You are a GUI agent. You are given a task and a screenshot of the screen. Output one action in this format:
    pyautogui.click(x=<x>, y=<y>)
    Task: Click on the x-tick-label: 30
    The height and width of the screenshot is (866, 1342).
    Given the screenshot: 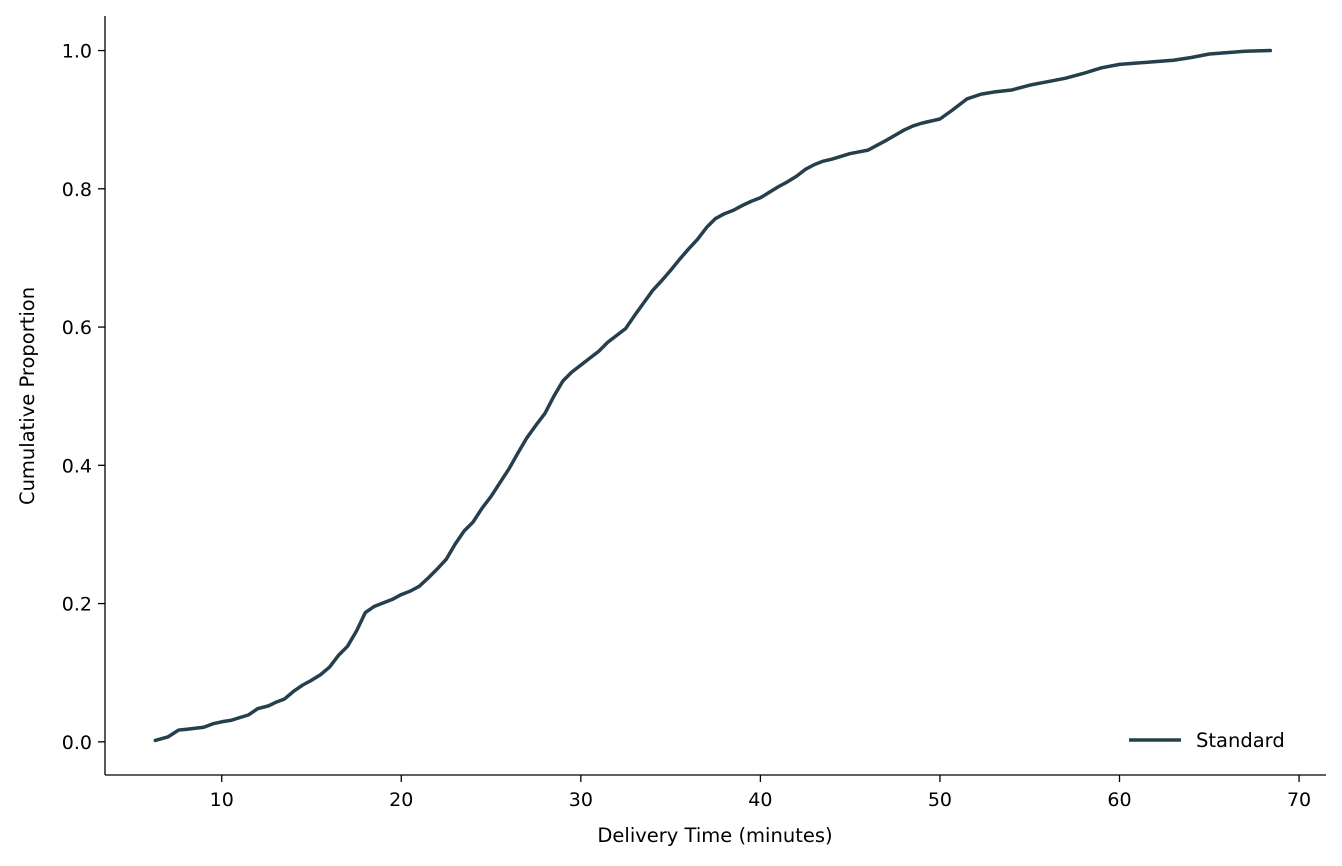 What is the action you would take?
    pyautogui.click(x=581, y=800)
    